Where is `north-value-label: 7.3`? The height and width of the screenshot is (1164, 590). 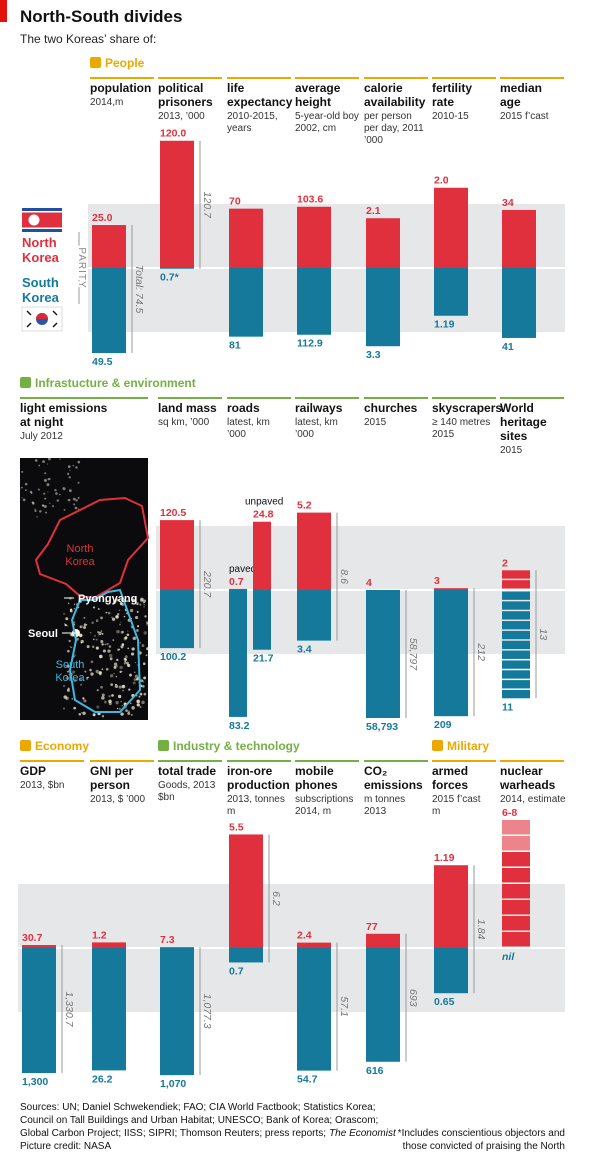 north-value-label: 7.3 is located at coordinates (167, 940).